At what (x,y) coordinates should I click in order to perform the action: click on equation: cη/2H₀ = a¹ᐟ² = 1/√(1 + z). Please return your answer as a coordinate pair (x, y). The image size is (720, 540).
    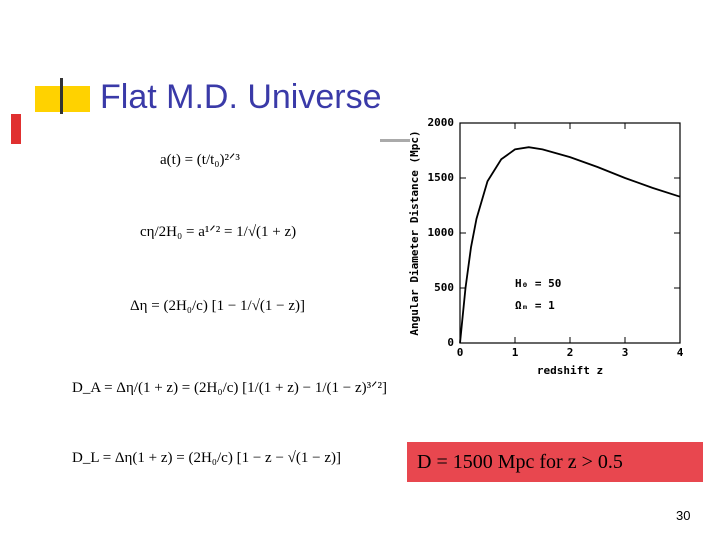
    Looking at the image, I should click on (218, 232).